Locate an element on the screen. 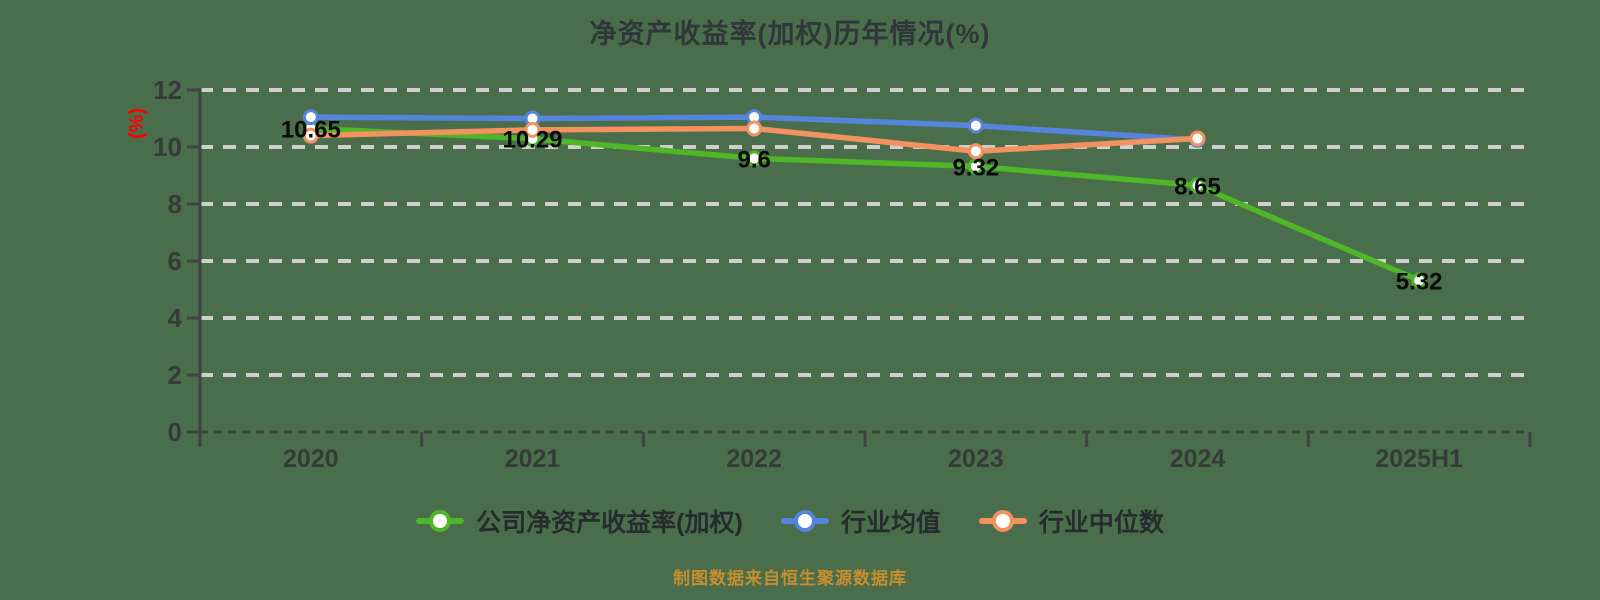 This screenshot has width=1600, height=600. legend-item-0: 公司净资产收益率(加权) is located at coordinates (579, 521).